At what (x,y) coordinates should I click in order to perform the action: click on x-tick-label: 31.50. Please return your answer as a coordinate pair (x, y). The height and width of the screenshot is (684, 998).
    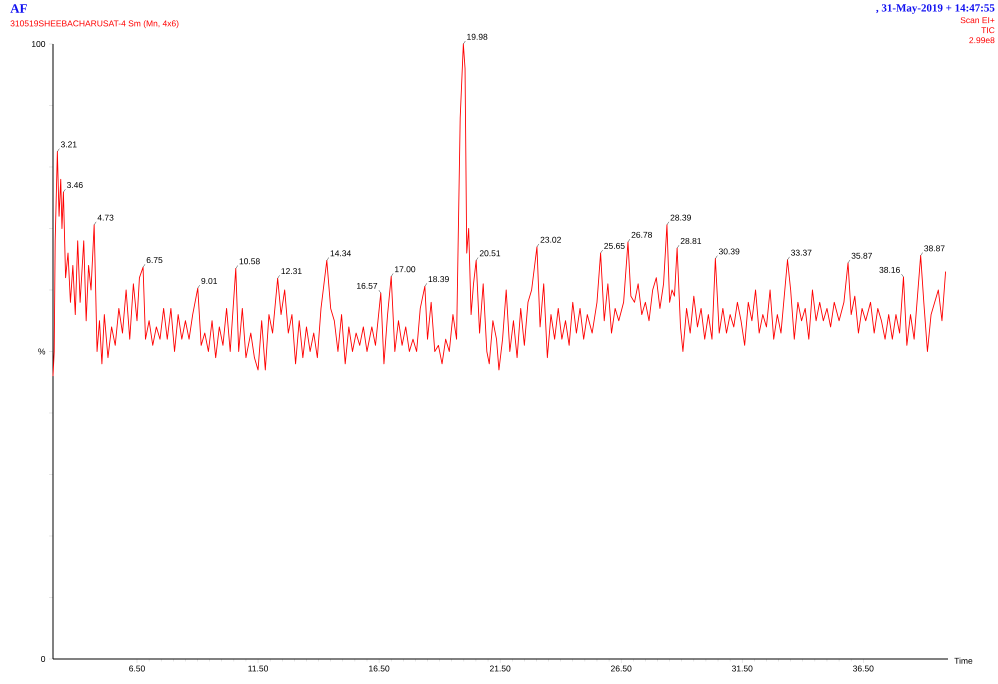
    Looking at the image, I should click on (742, 669).